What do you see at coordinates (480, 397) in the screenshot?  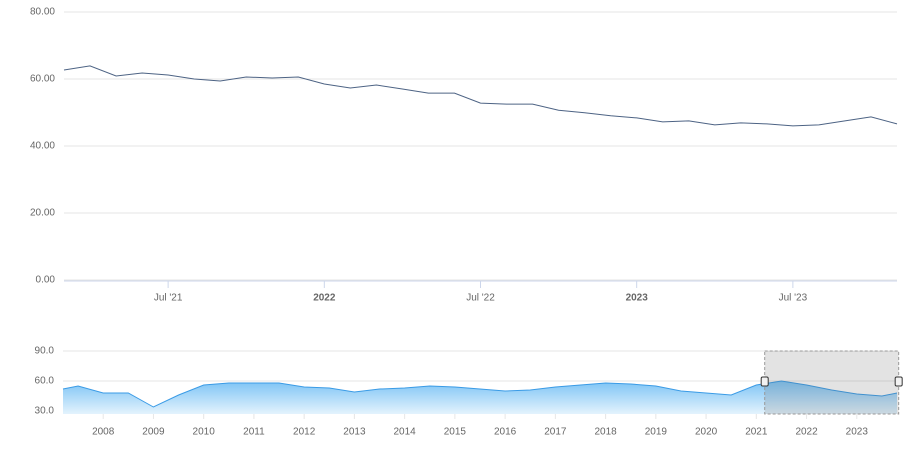 I see `area-fill` at bounding box center [480, 397].